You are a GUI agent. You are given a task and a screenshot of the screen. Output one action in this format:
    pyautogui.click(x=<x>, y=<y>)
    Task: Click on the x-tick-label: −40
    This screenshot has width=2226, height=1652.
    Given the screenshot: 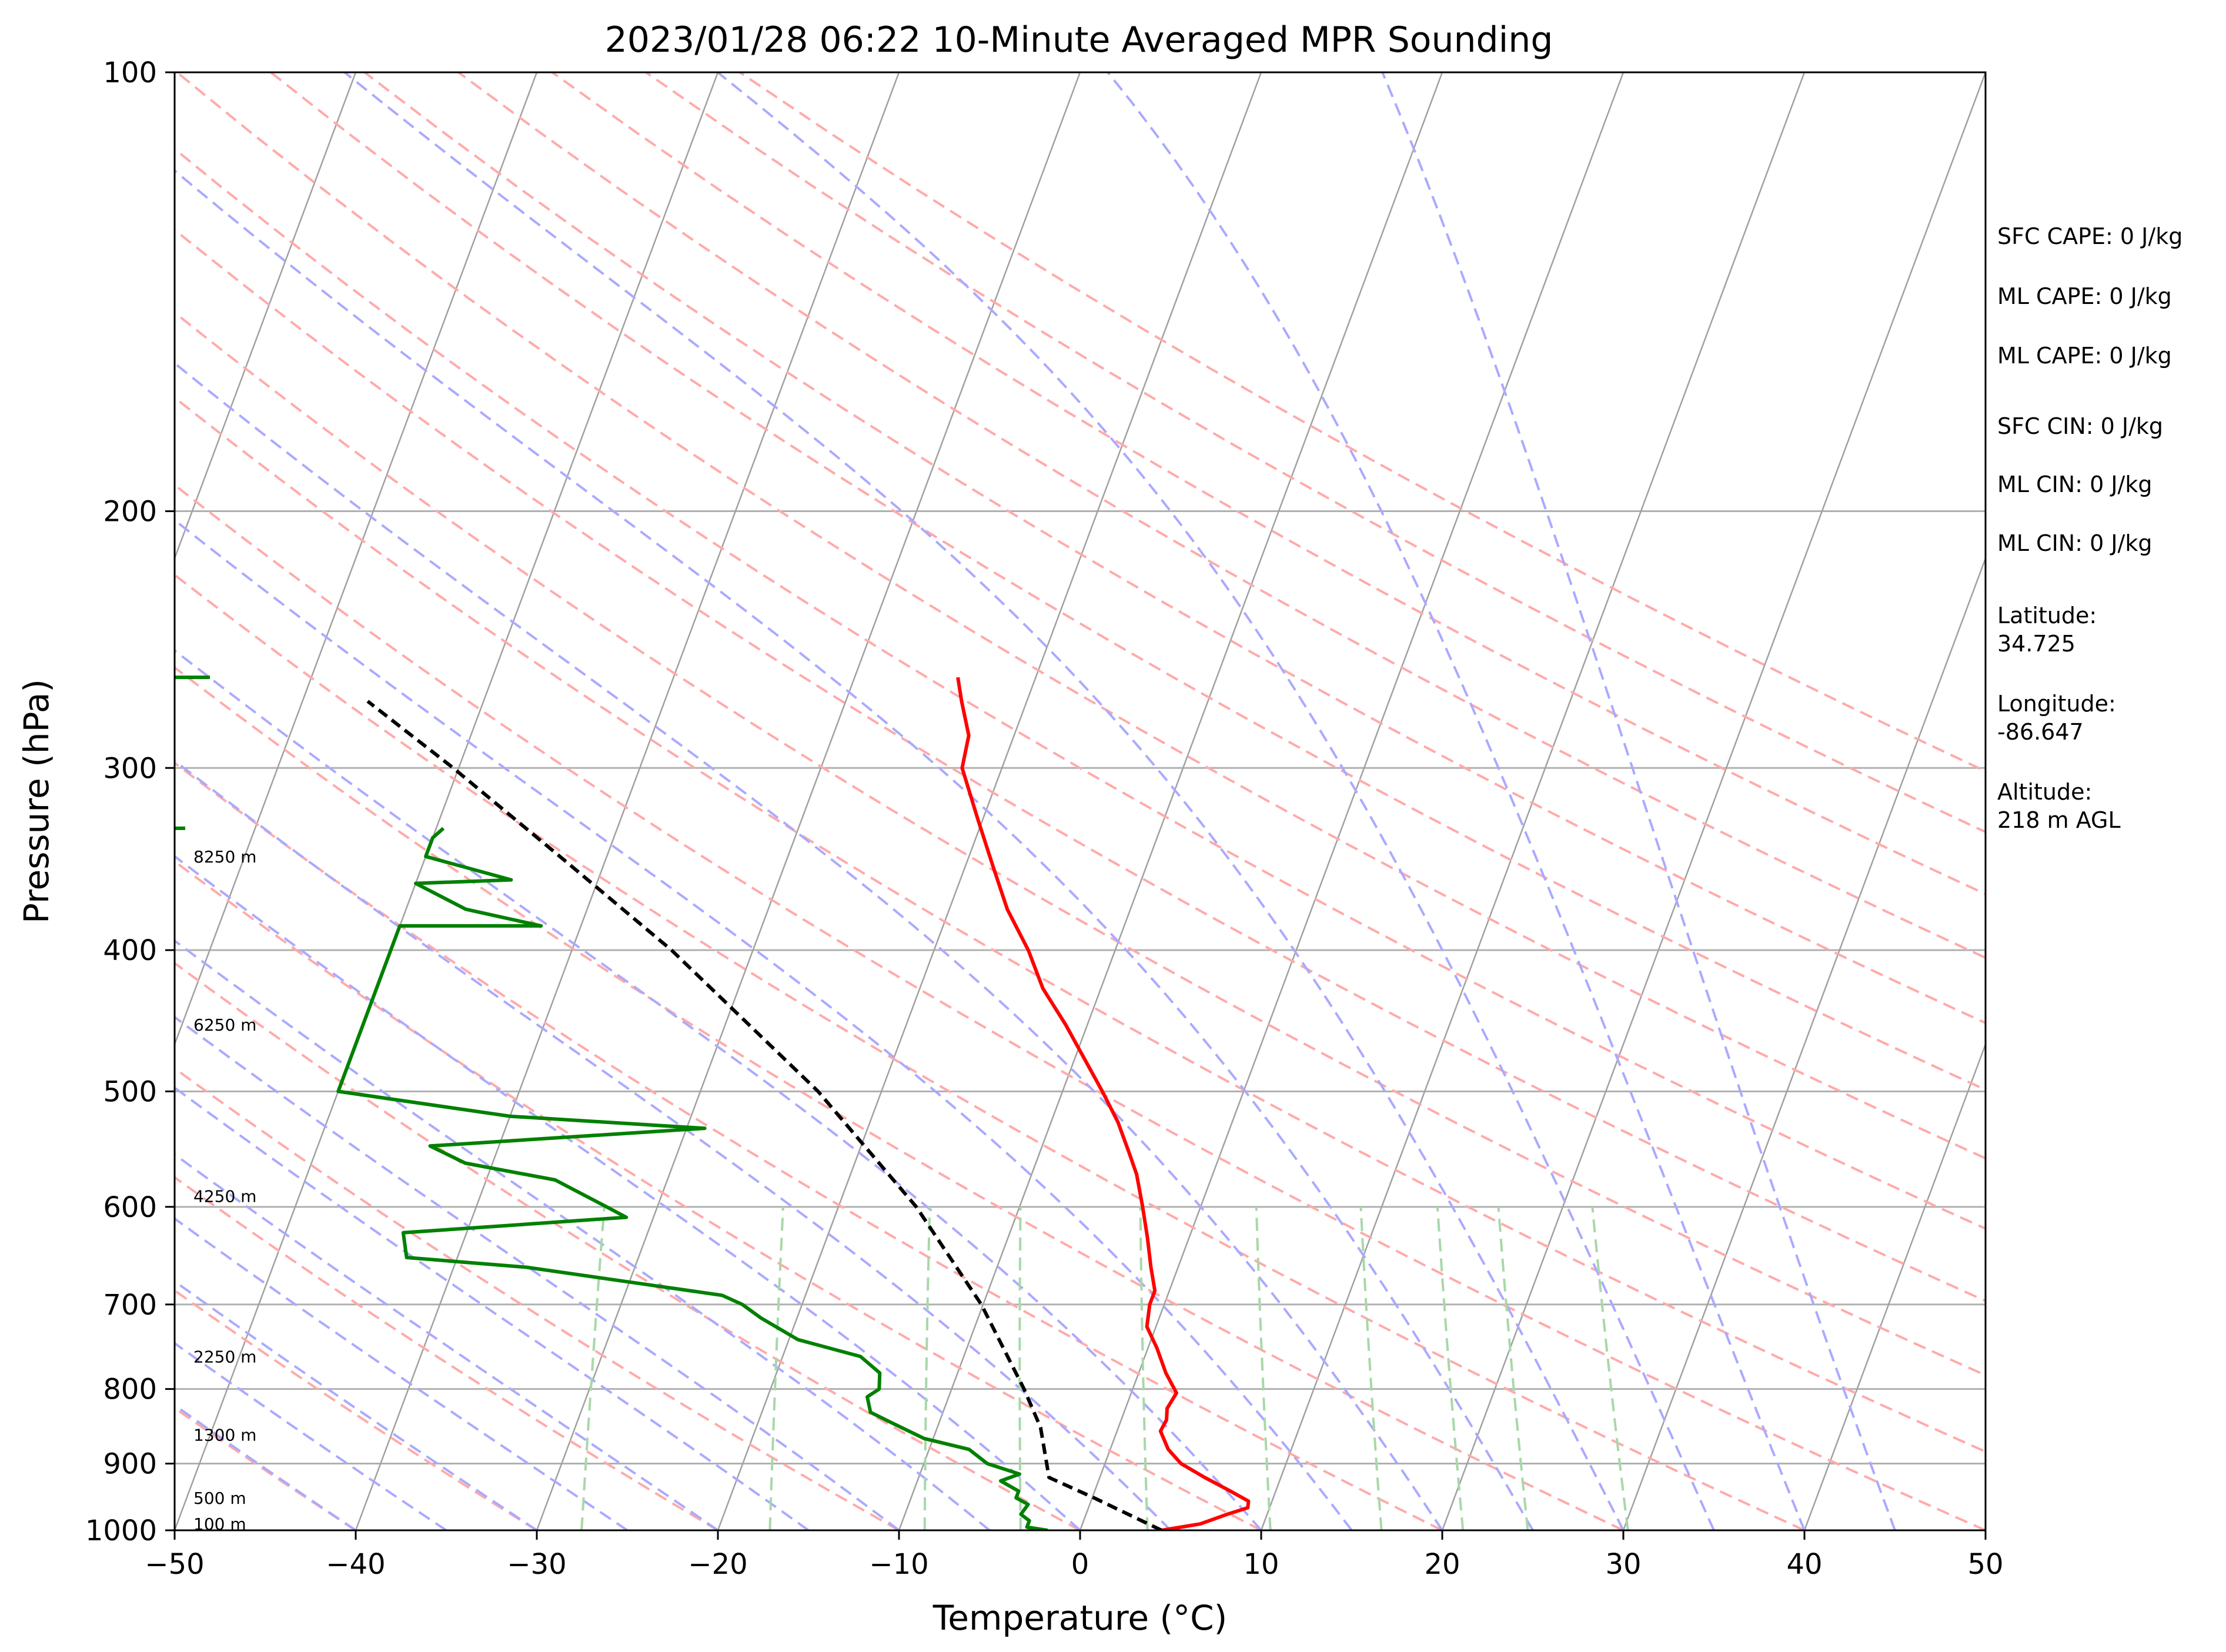 What is the action you would take?
    pyautogui.click(x=355, y=1564)
    